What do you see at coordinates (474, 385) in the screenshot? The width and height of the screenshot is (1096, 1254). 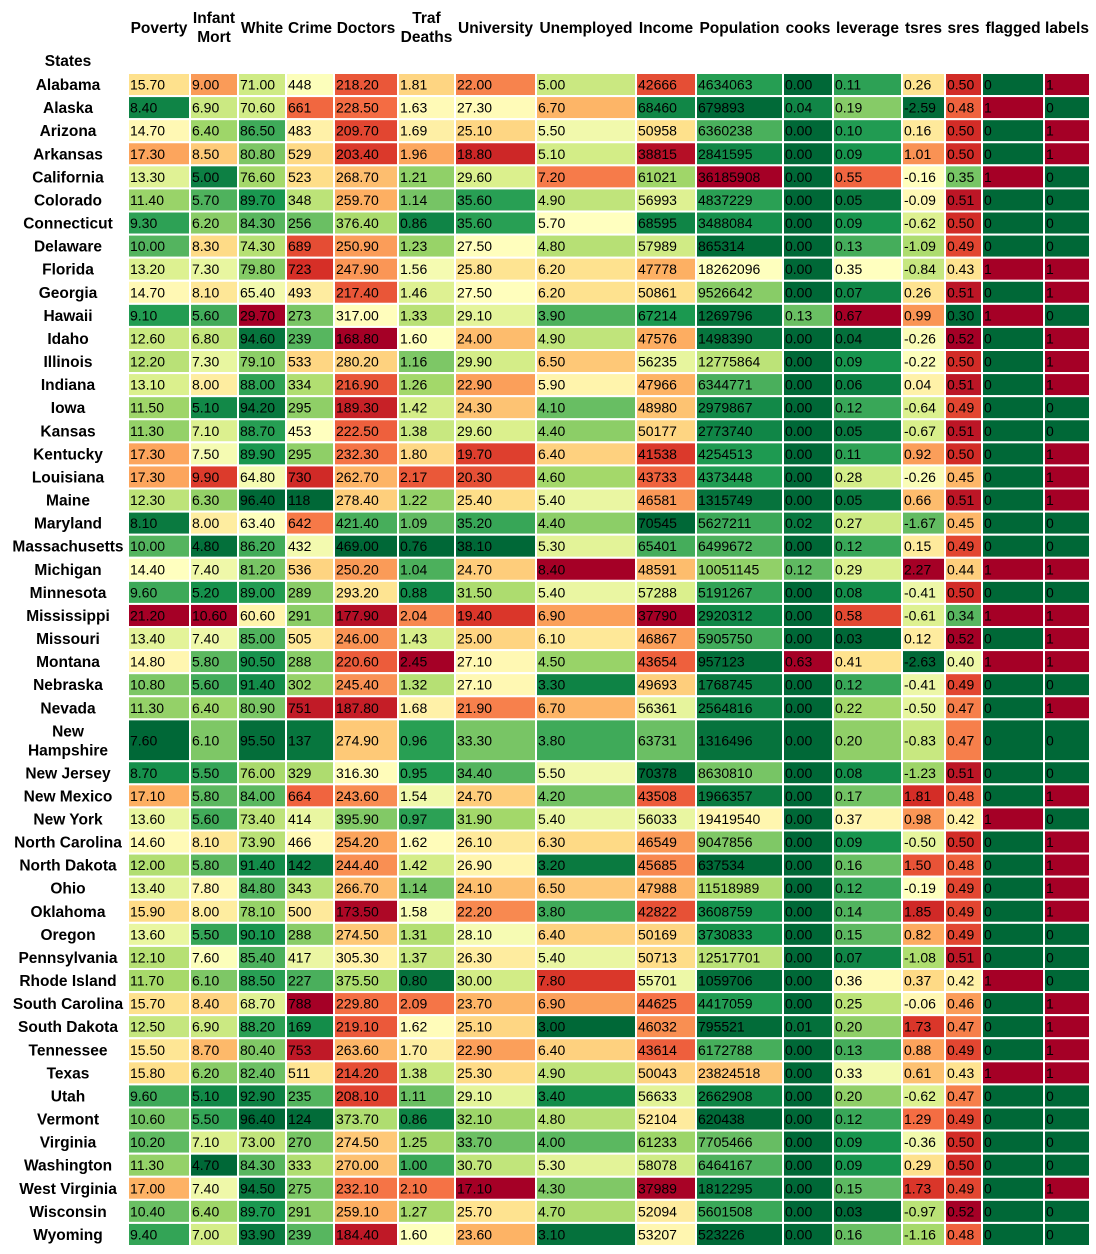 I see `cell-value: 22.90` at bounding box center [474, 385].